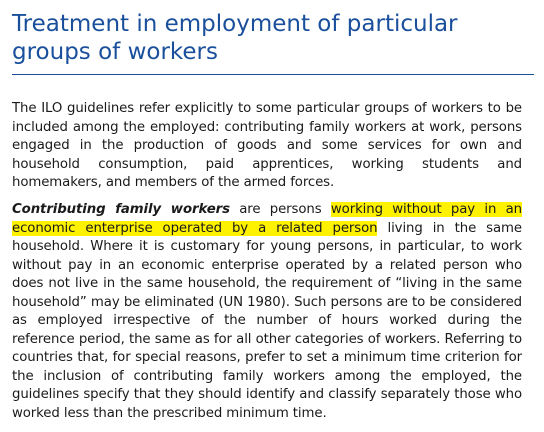  What do you see at coordinates (121, 209) in the screenshot?
I see `defined-term: Contributing family workers` at bounding box center [121, 209].